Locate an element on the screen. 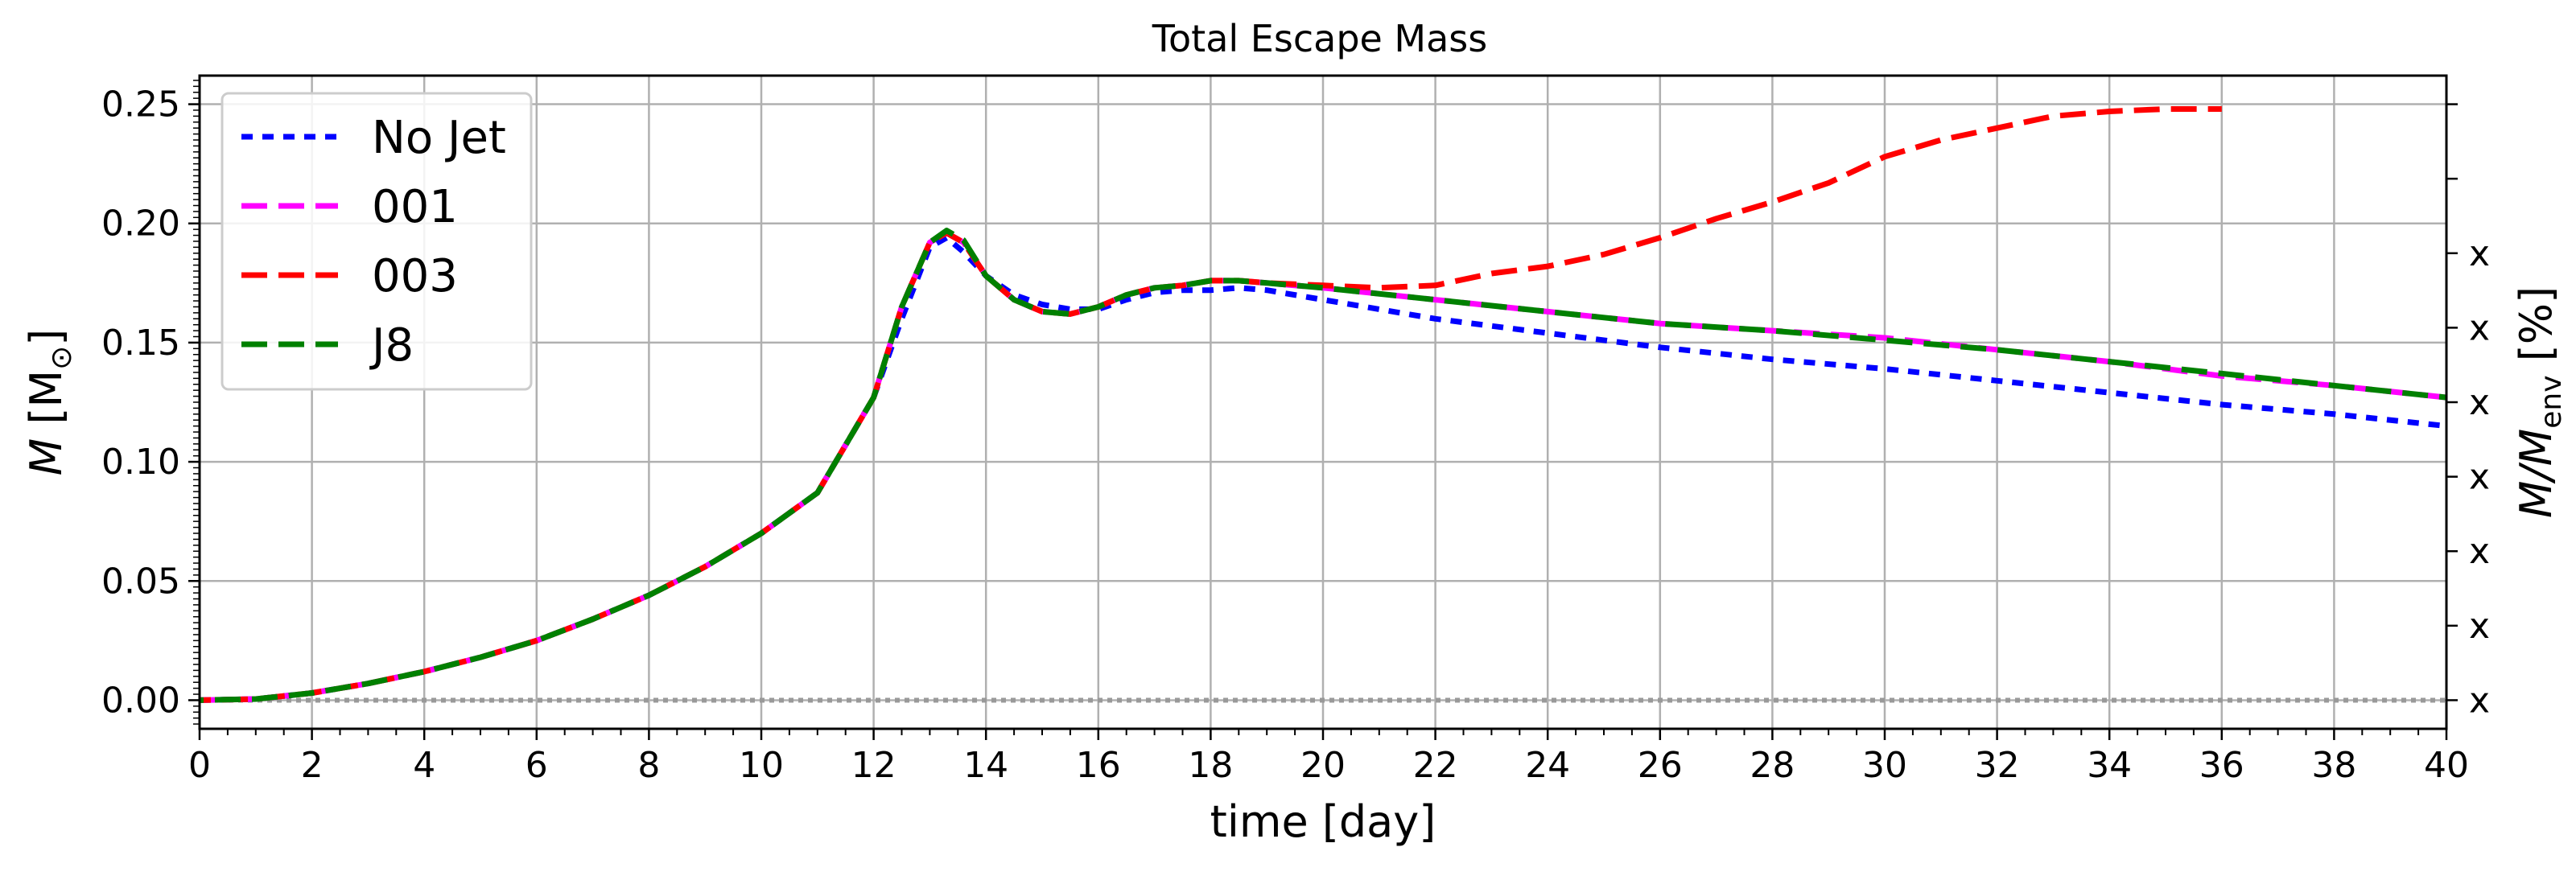 This screenshot has width=2576, height=876. y-axis: 0.00 0.05 0.10 0.15 0.20 0.25 is located at coordinates (150, 402).